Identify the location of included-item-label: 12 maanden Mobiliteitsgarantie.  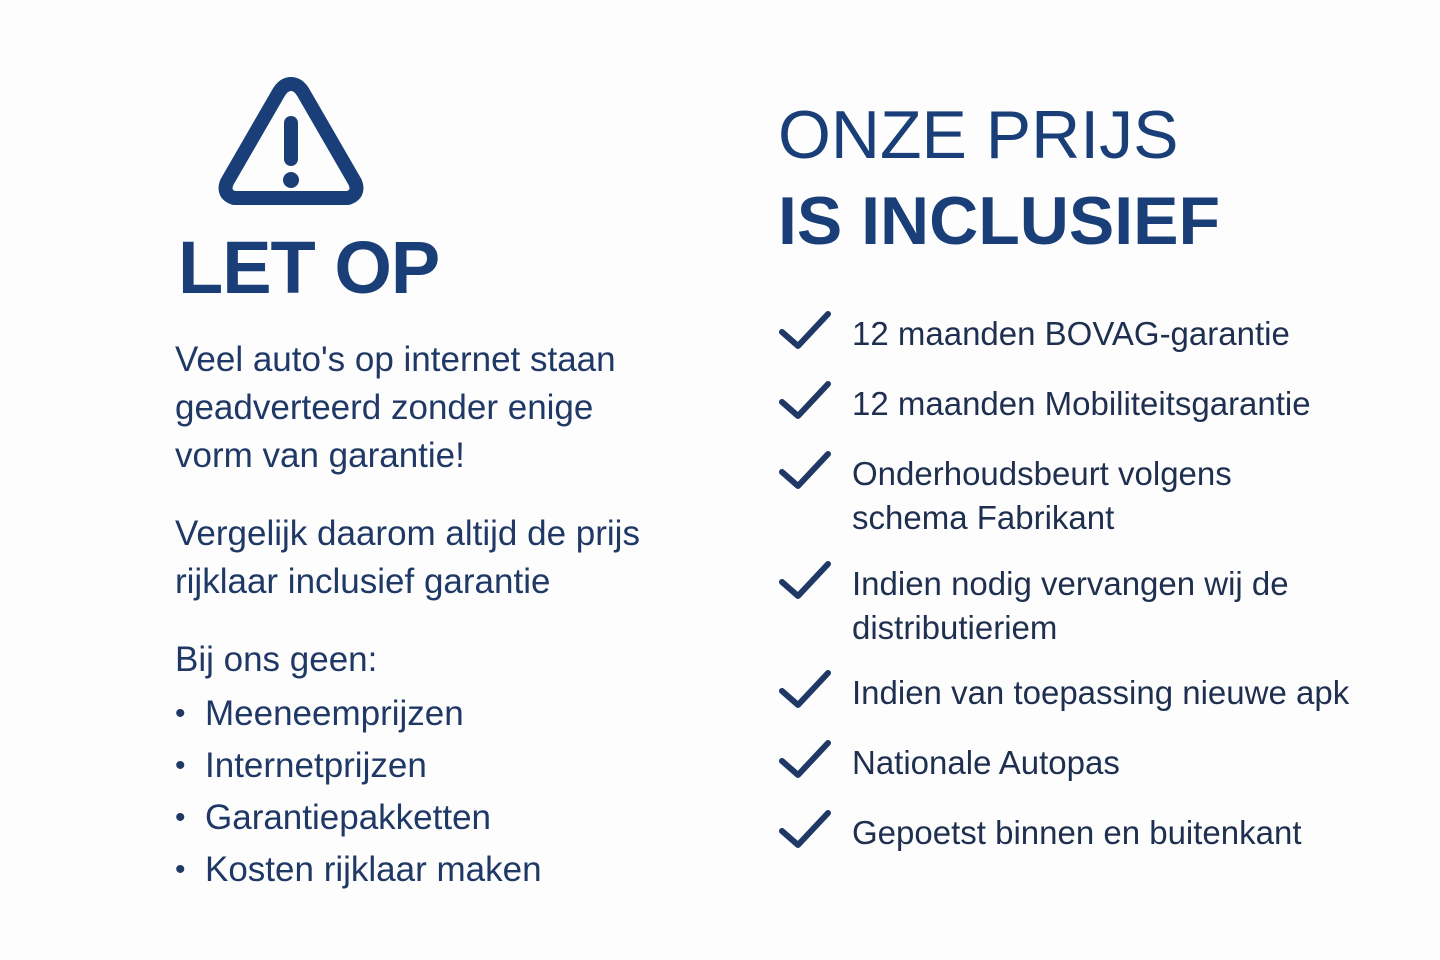
(1081, 403).